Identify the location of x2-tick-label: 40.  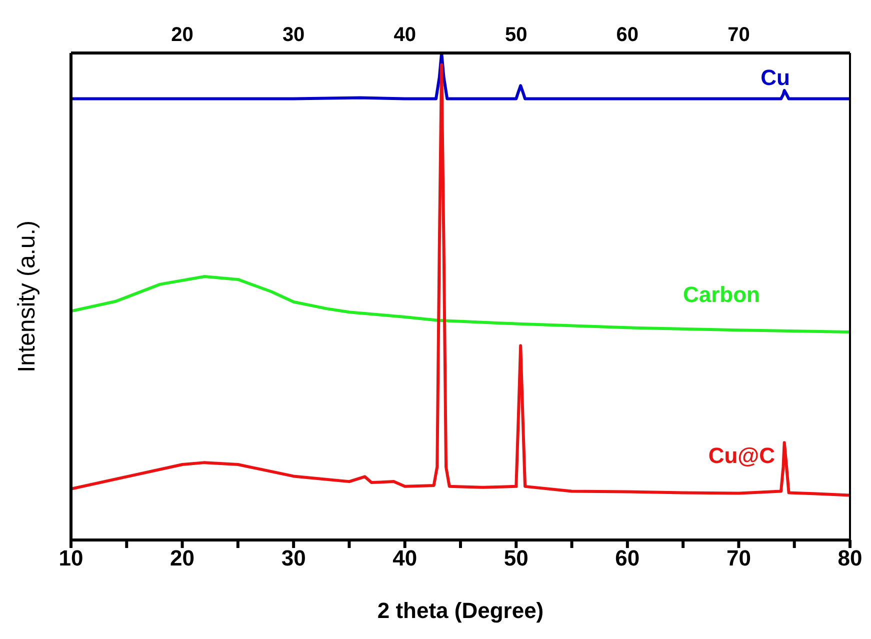
(405, 35).